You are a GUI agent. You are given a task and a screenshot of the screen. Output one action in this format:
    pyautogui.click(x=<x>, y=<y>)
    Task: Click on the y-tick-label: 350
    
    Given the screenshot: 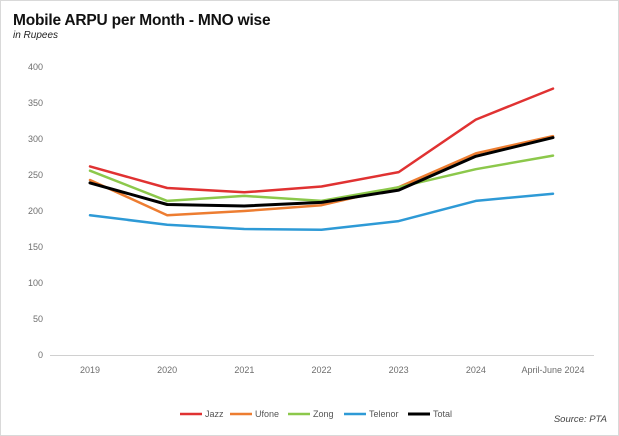 What is the action you would take?
    pyautogui.click(x=35, y=103)
    